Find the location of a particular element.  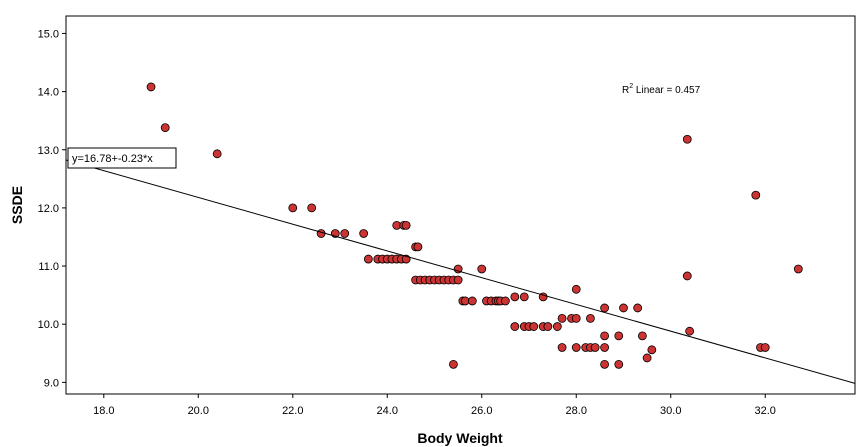

equation-box-frame is located at coordinates (122, 158).